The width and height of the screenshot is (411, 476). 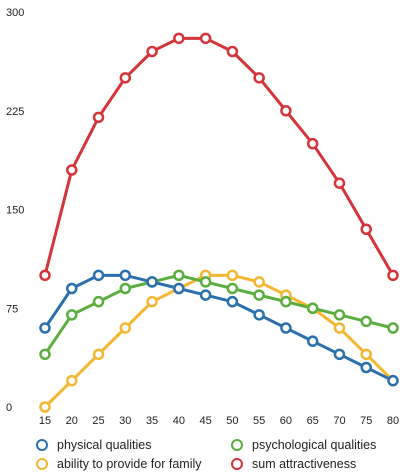 I want to click on x-tick-label: 30, so click(x=125, y=421).